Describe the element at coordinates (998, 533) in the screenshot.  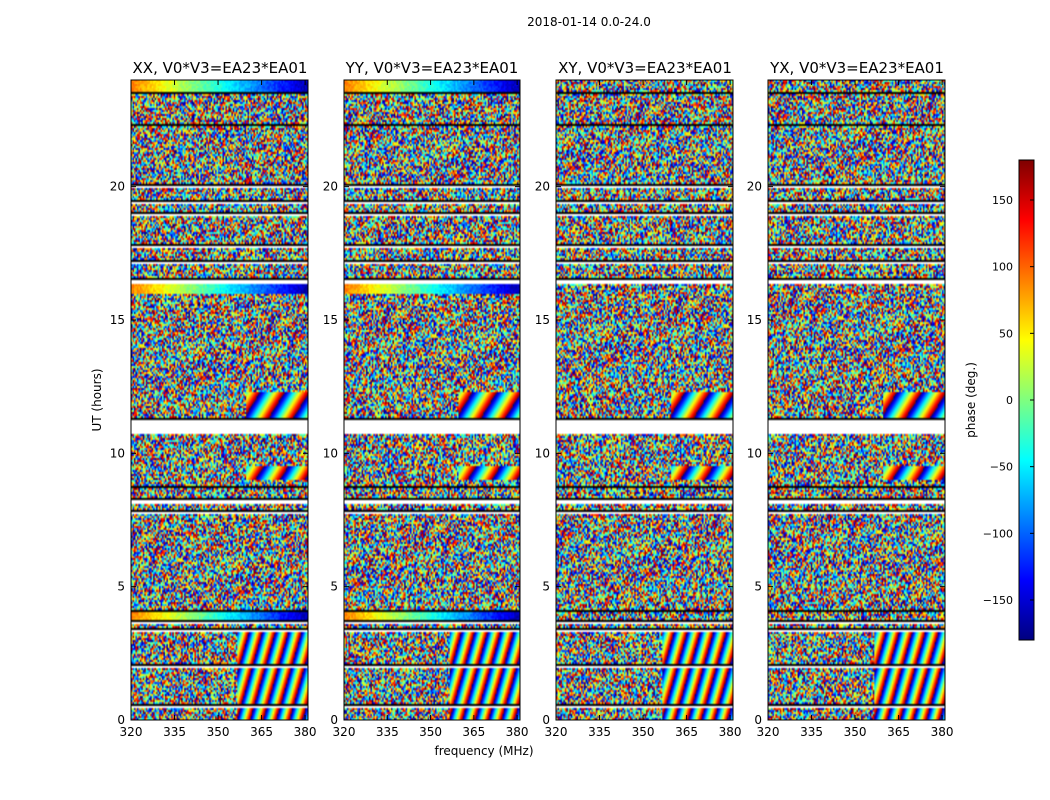
I see `colorbar-tick-label: −100` at that location.